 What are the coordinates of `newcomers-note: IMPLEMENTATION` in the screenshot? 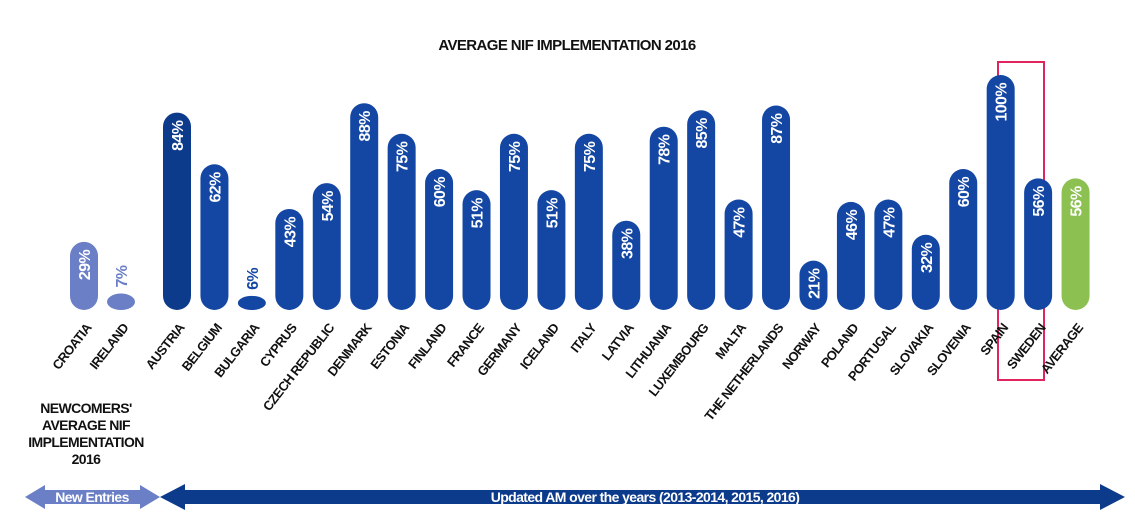 It's located at (86, 442).